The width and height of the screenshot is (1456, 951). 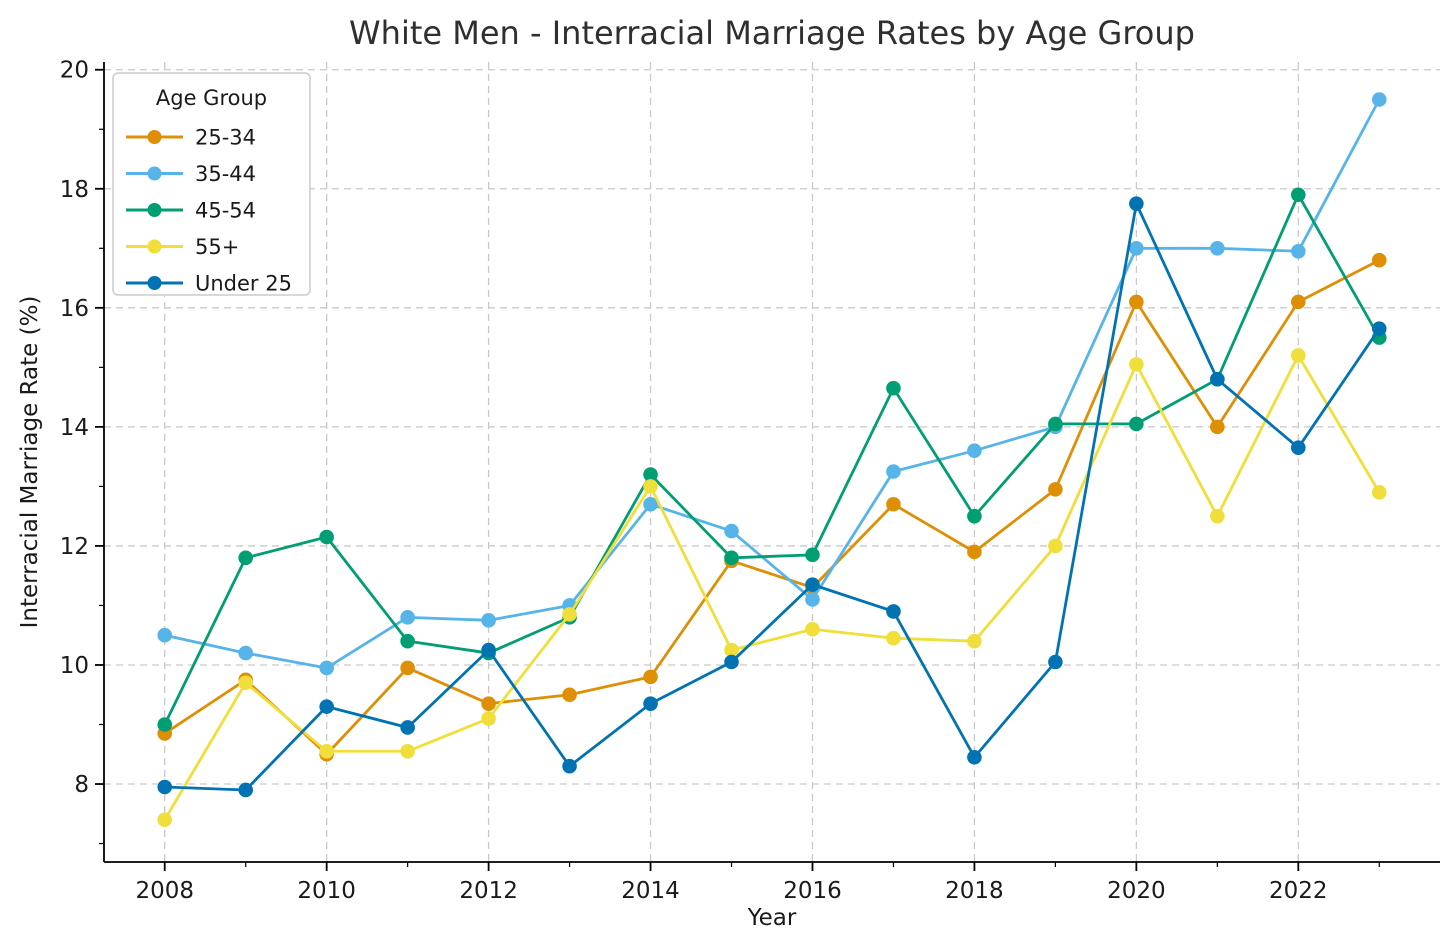 I want to click on legend-item-55+: 55+, so click(x=182, y=247).